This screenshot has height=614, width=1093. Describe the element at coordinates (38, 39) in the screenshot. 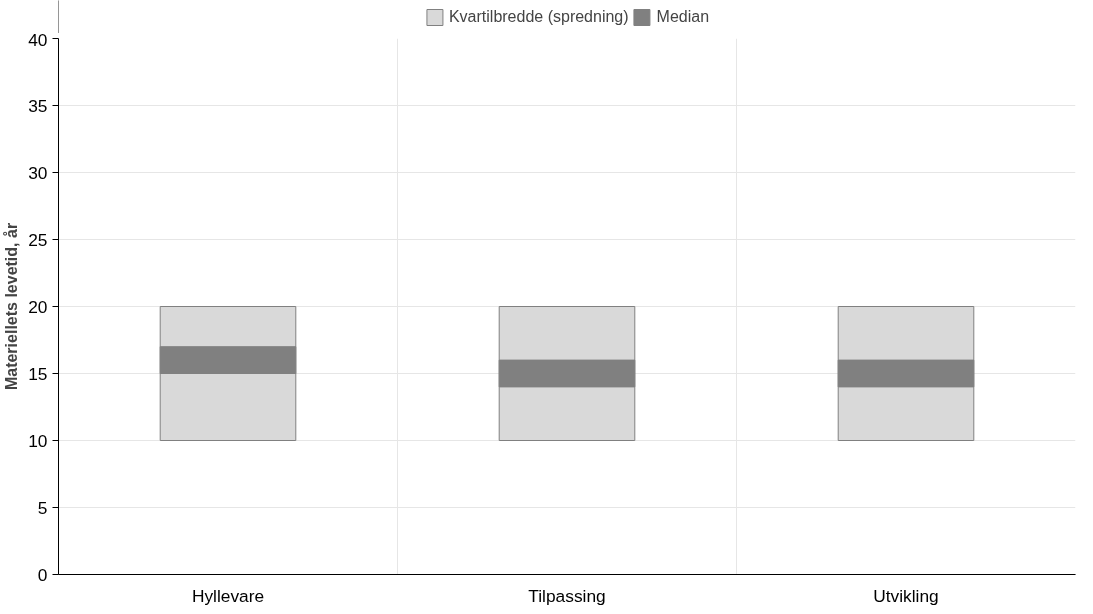

I see `y-tick-label: 40` at that location.